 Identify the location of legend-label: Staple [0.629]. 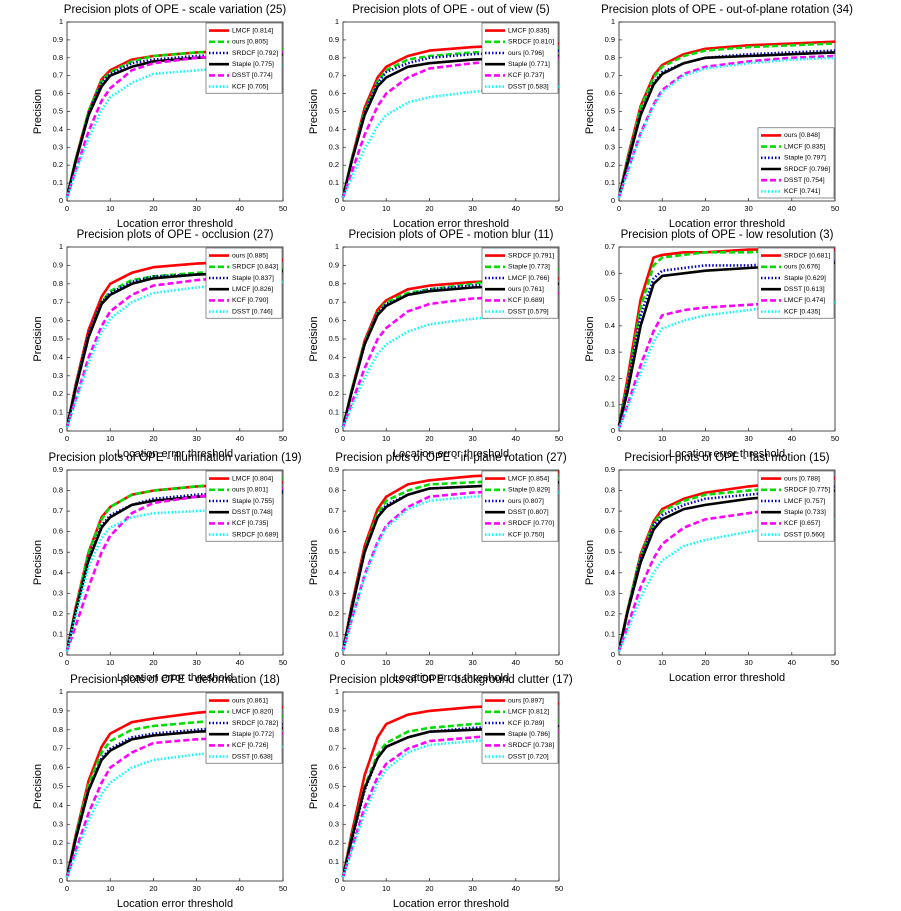
(805, 278).